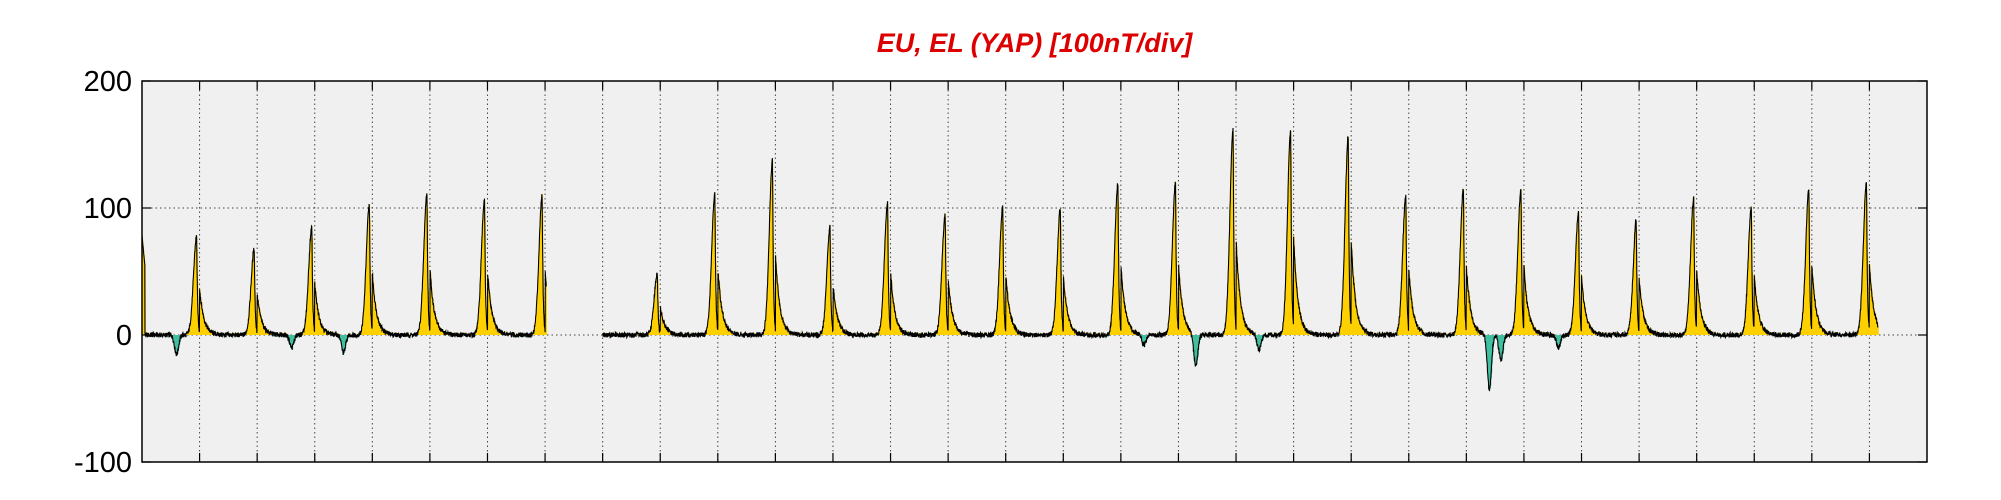  What do you see at coordinates (1035, 43) in the screenshot?
I see `chart-title: EU, EL (YAP) [100nT/div]` at bounding box center [1035, 43].